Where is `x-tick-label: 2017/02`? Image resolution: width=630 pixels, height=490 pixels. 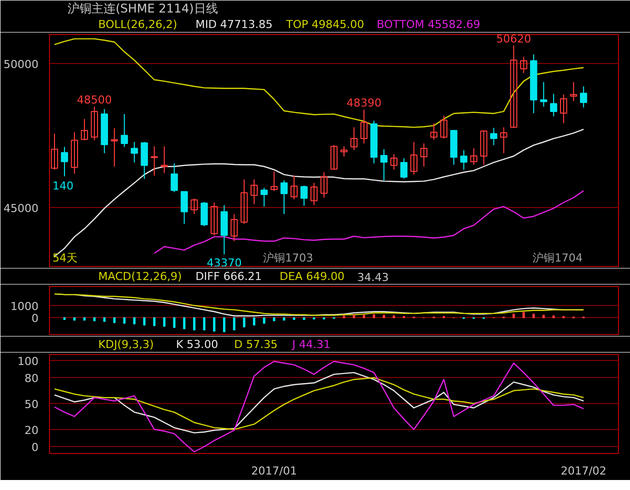
x-tick-label: 2017/02 is located at coordinates (583, 471).